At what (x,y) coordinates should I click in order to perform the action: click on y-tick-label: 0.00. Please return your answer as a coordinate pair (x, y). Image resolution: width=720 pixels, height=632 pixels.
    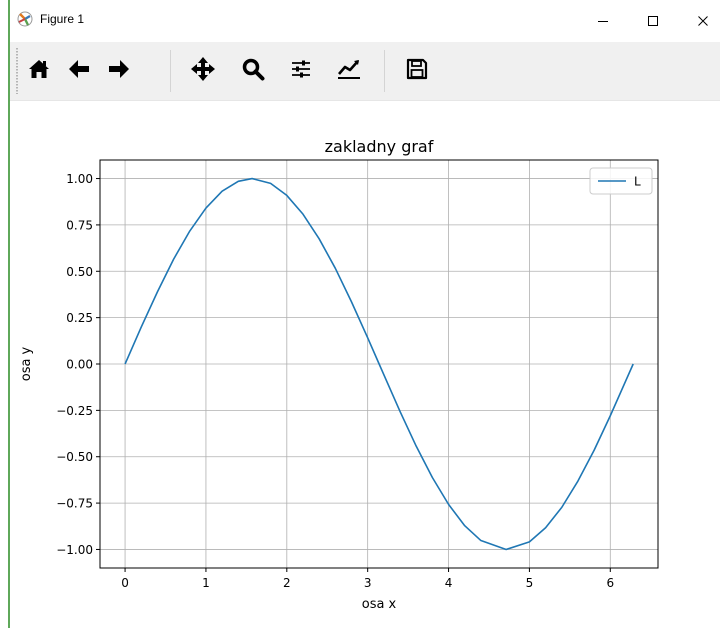
    Looking at the image, I should click on (79, 365).